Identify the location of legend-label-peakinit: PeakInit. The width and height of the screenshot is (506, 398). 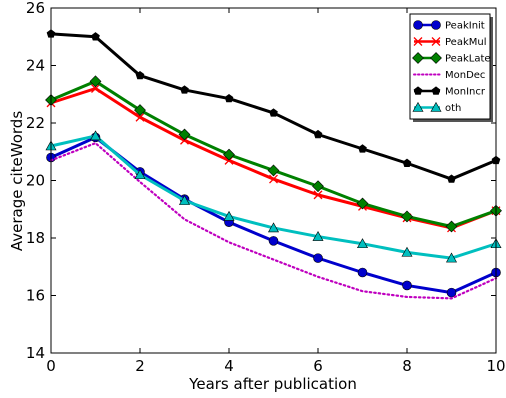
(465, 26).